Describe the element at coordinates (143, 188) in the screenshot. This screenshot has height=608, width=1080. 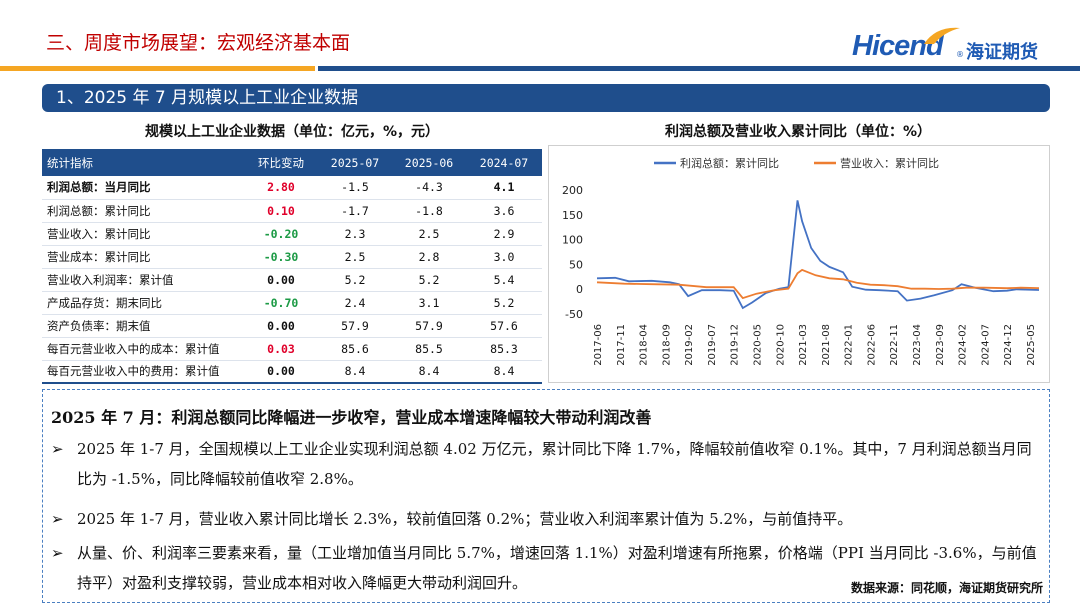
I see `row-label: 利润总额：当月同比` at that location.